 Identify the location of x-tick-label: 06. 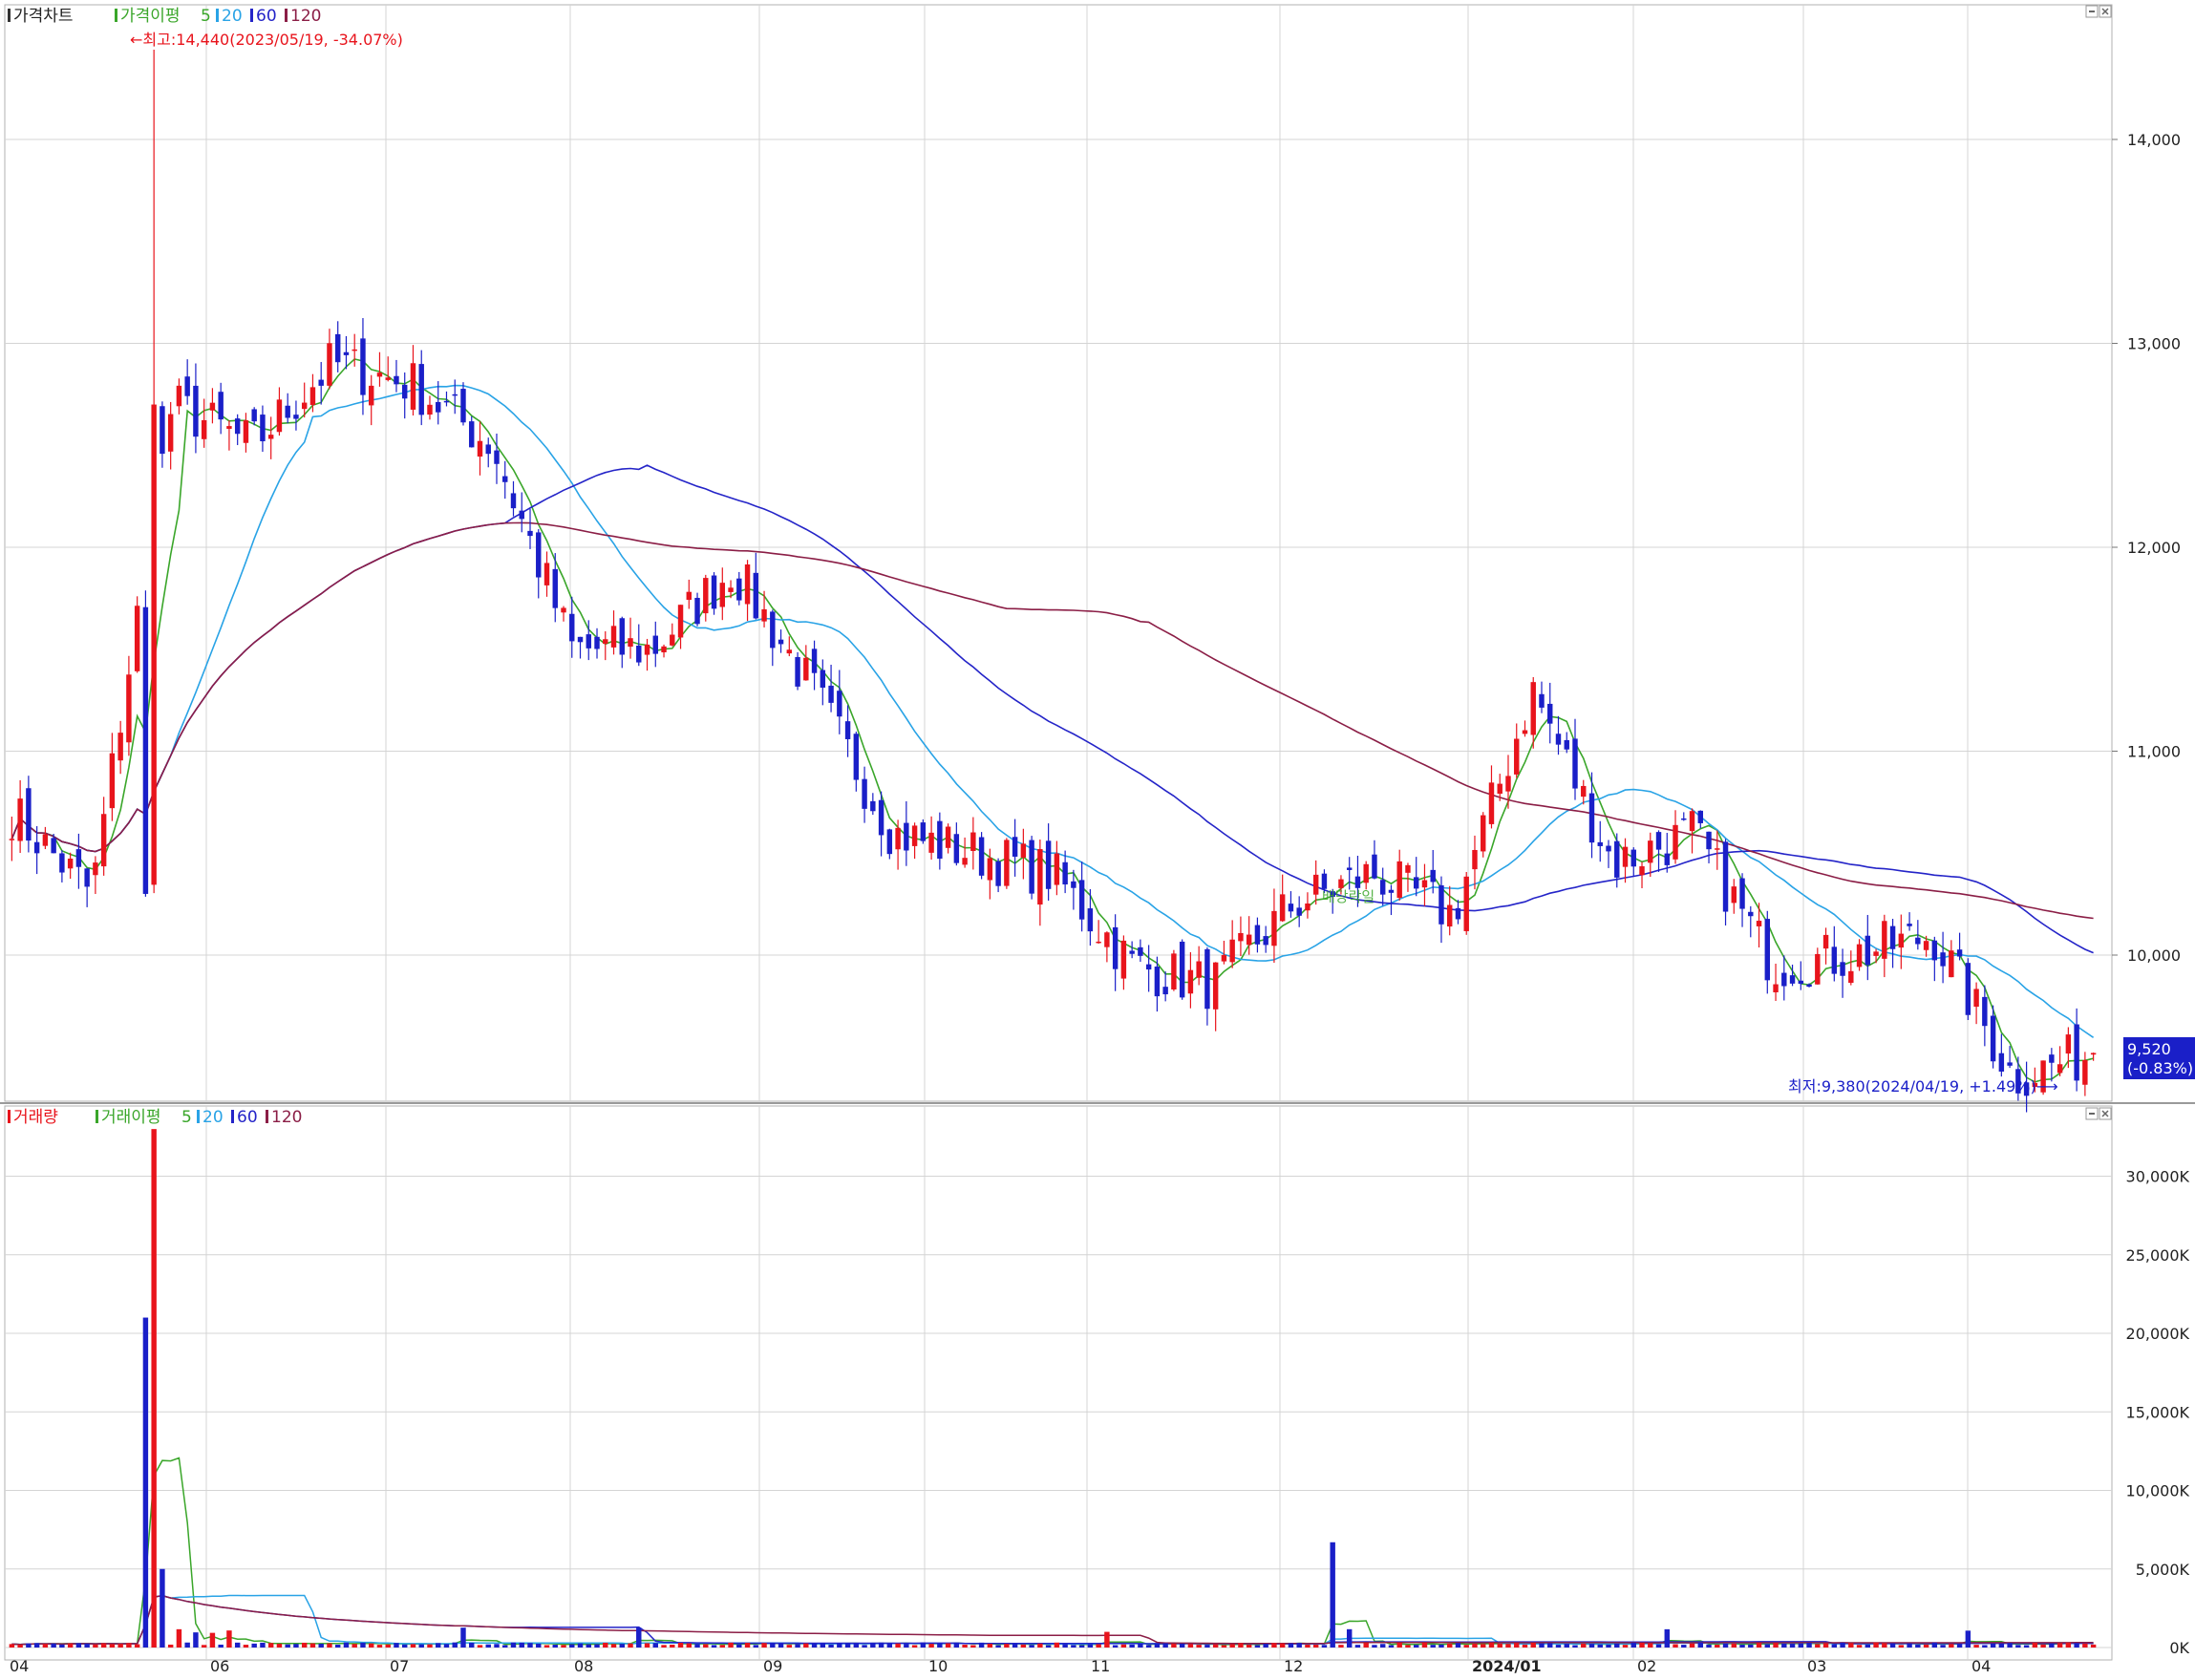
(219, 1666).